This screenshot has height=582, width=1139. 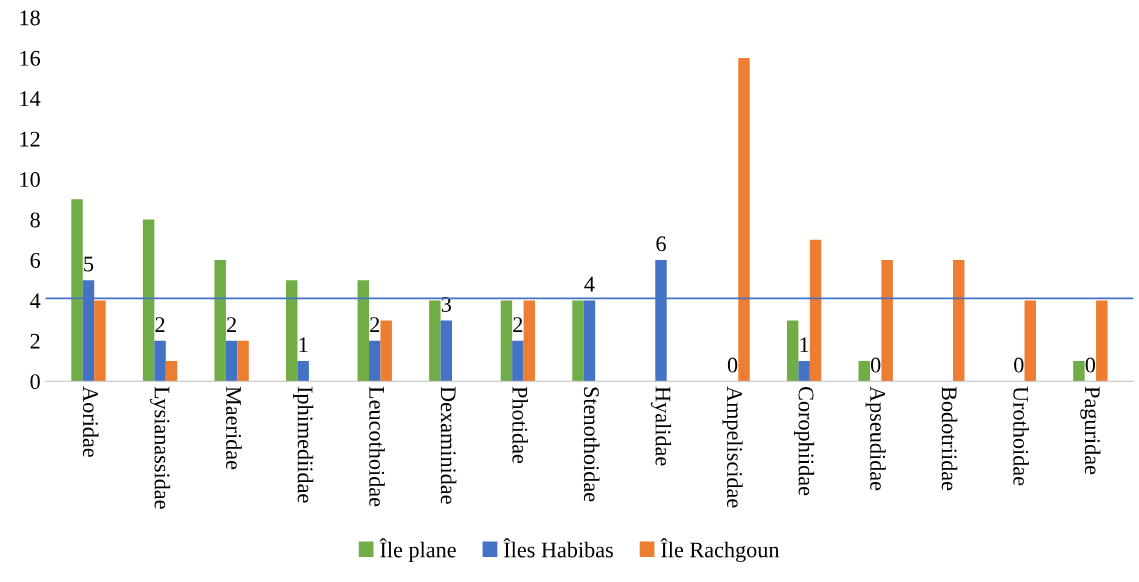 I want to click on x-tick-label: Ampeliscidae, so click(x=732, y=447).